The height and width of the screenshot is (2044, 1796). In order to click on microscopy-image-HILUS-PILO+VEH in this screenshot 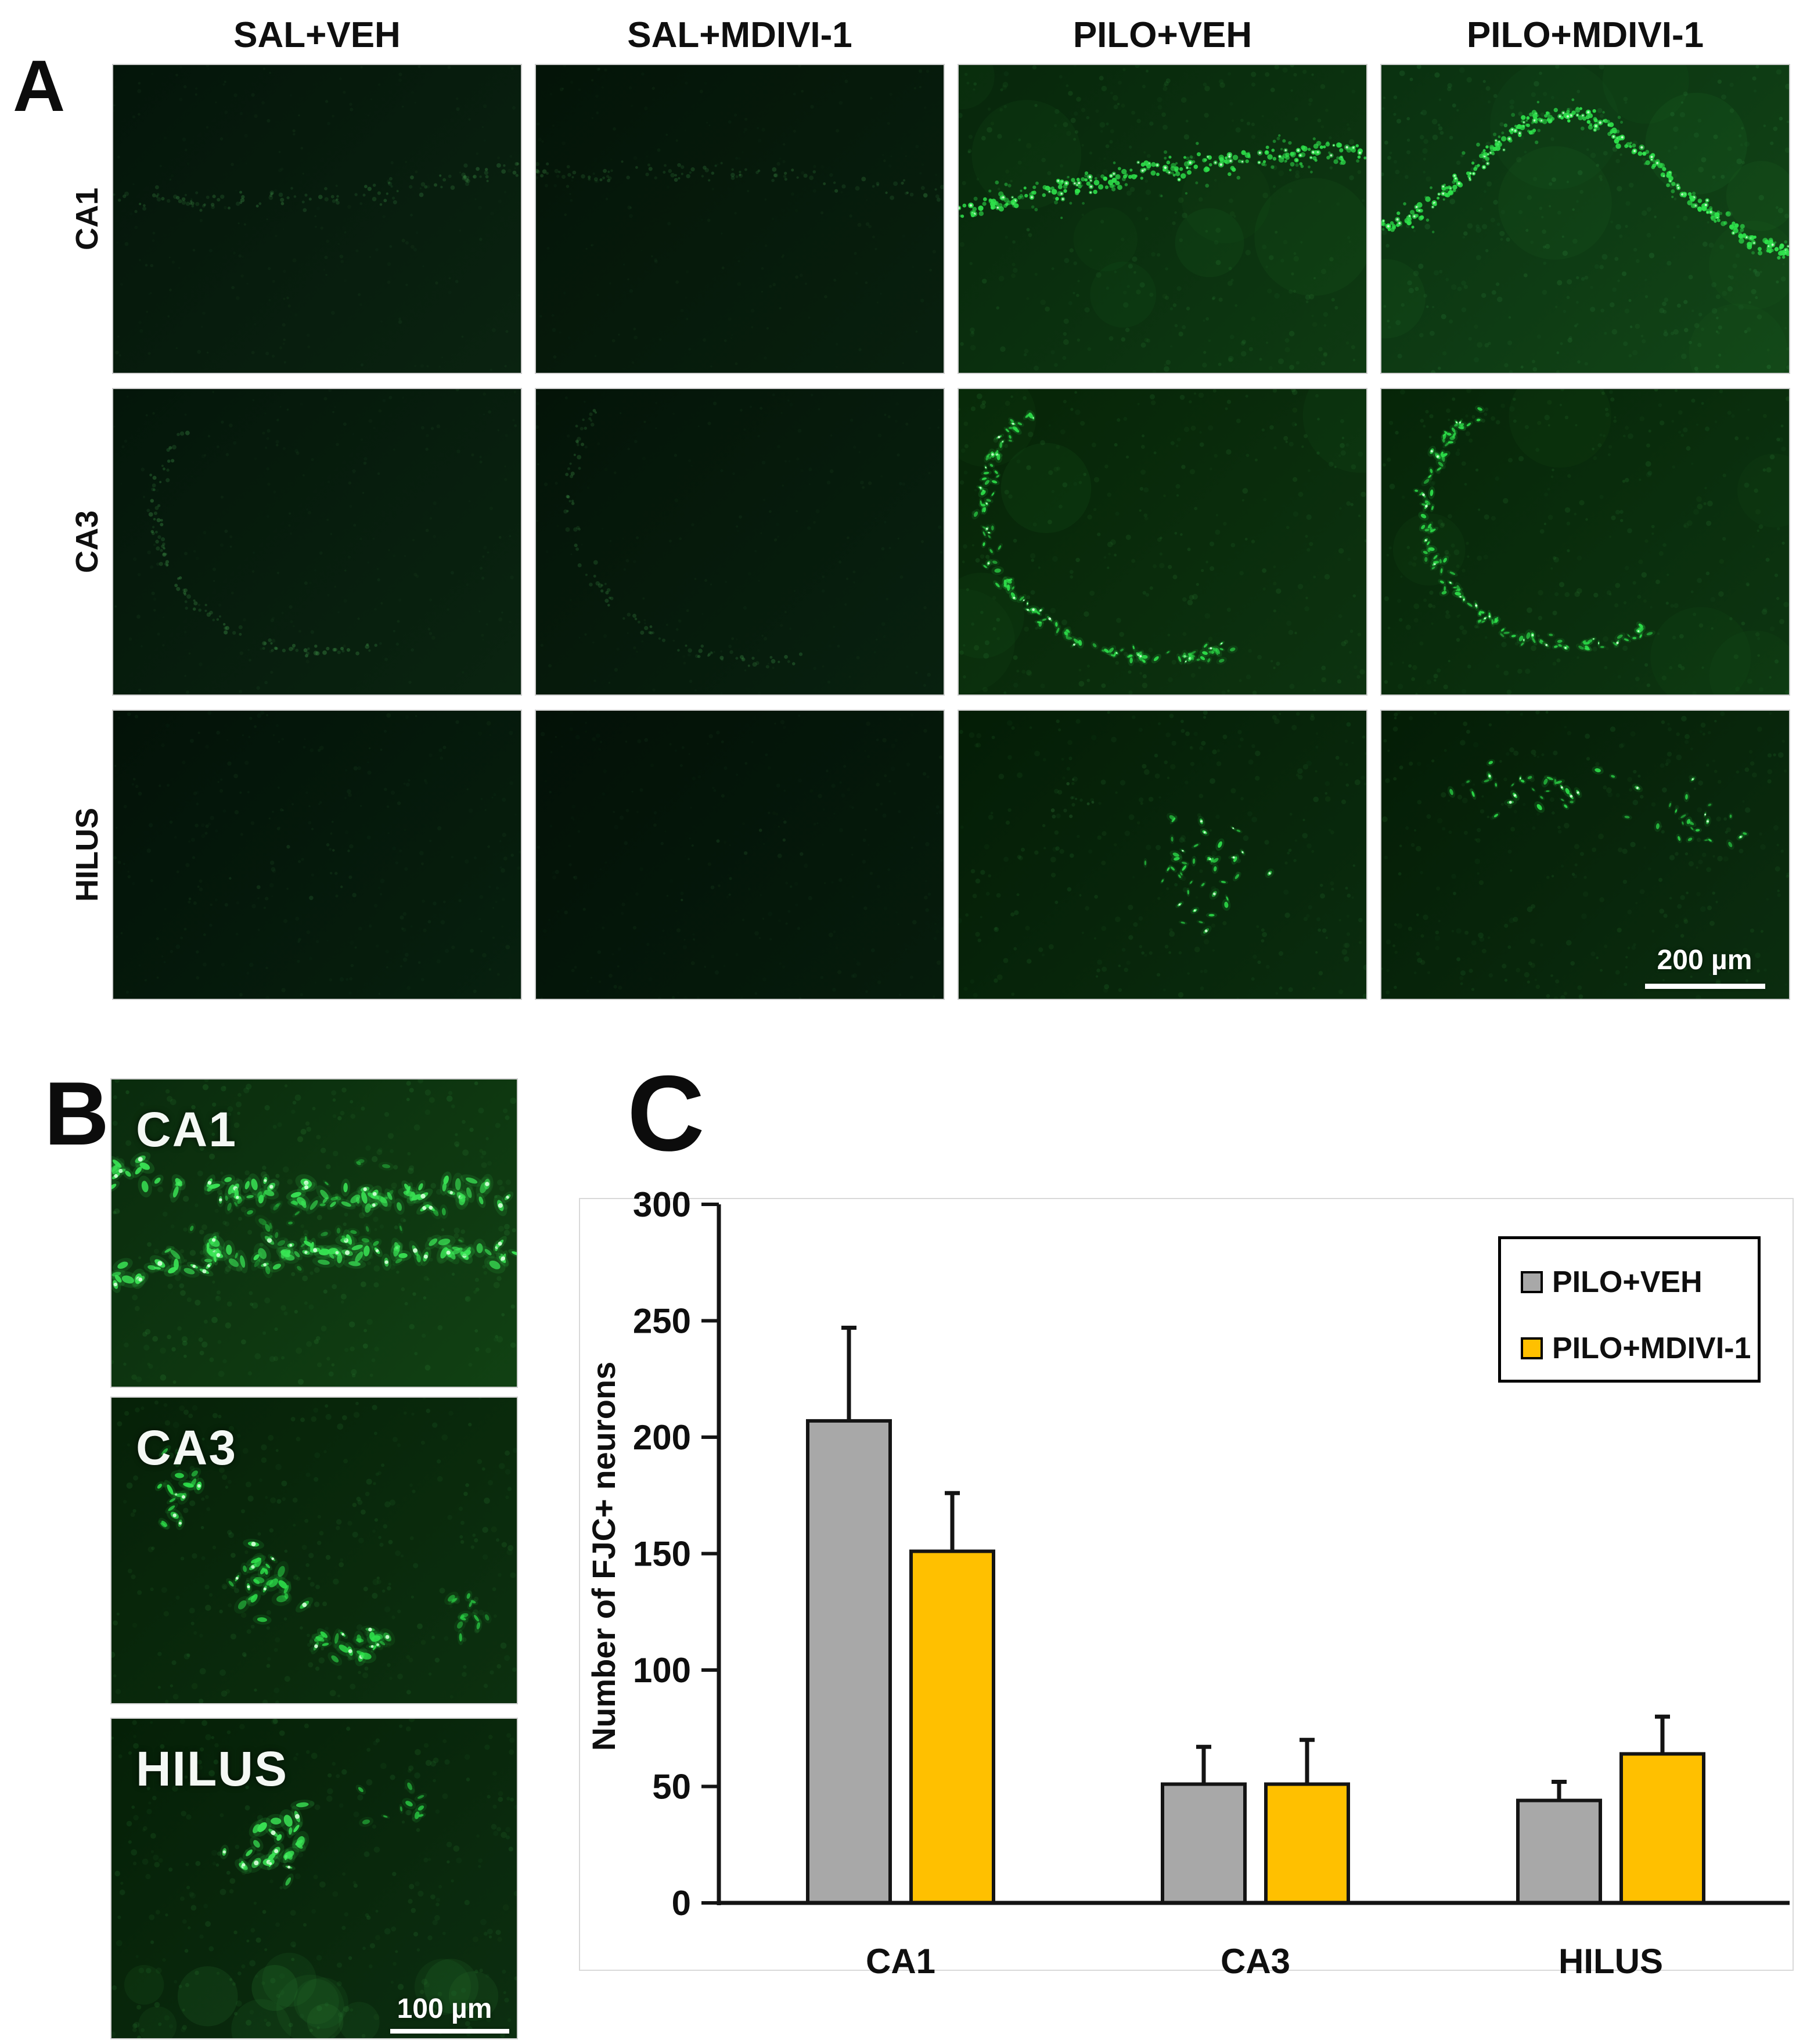, I will do `click(1162, 855)`.